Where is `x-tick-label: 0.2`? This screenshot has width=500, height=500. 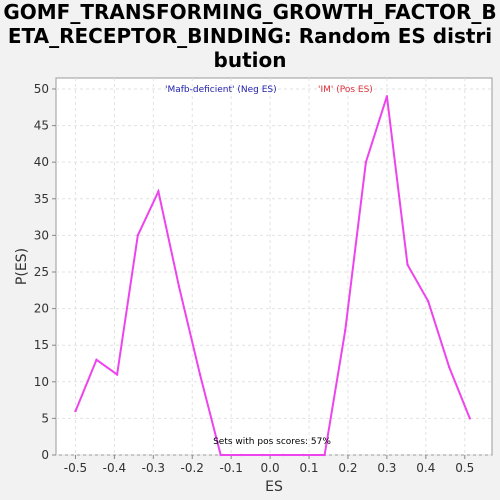 x-tick-label: 0.2 is located at coordinates (347, 468).